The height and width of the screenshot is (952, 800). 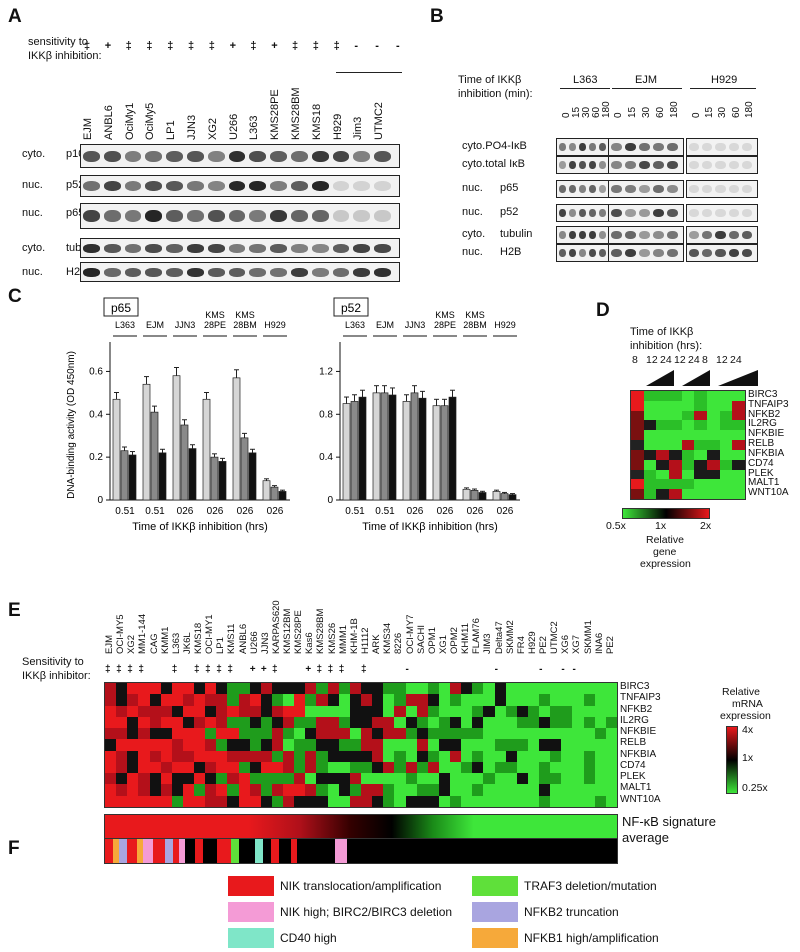 What do you see at coordinates (125, 325) in the screenshot?
I see `group-label: L363` at bounding box center [125, 325].